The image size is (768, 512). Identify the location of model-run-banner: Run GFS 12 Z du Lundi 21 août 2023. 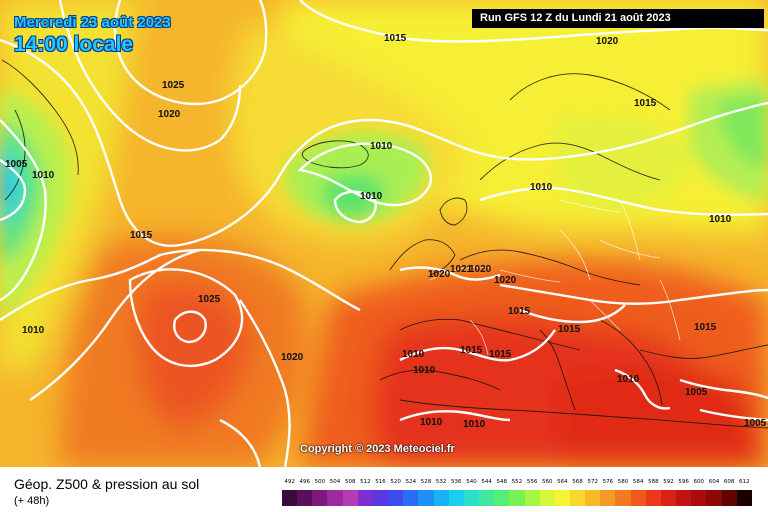
(618, 18).